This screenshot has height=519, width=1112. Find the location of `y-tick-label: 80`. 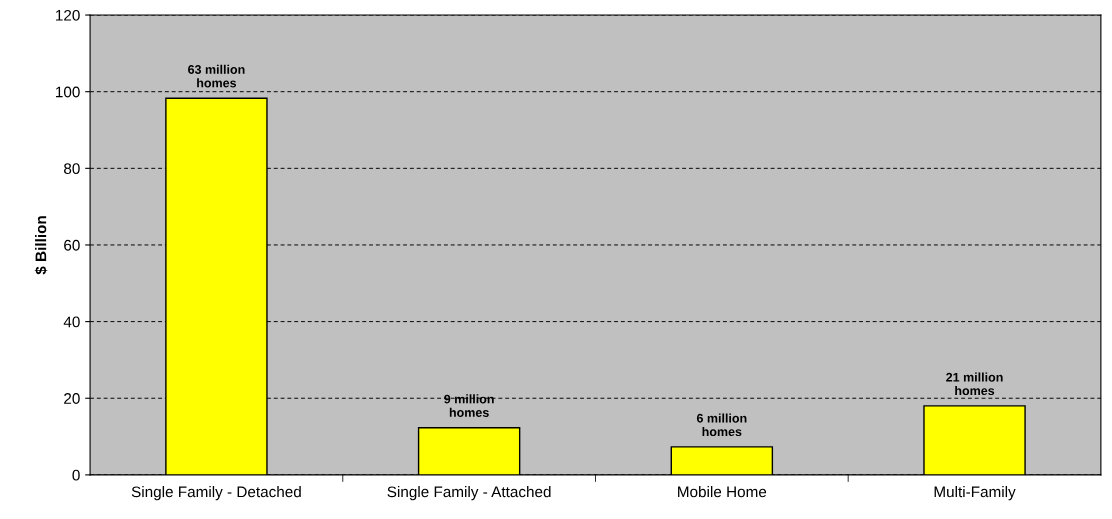

y-tick-label: 80 is located at coordinates (72, 169).